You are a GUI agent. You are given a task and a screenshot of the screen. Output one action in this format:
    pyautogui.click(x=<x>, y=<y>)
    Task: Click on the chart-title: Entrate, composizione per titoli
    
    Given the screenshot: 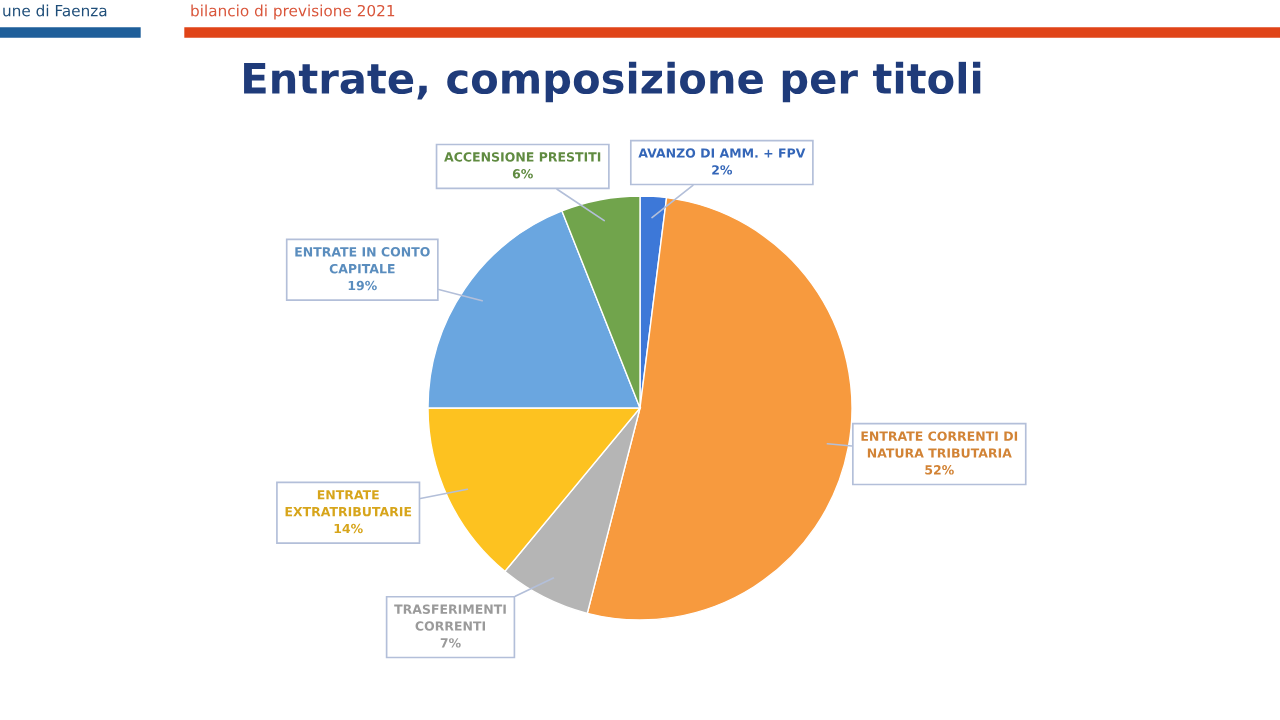 What is the action you would take?
    pyautogui.click(x=612, y=82)
    